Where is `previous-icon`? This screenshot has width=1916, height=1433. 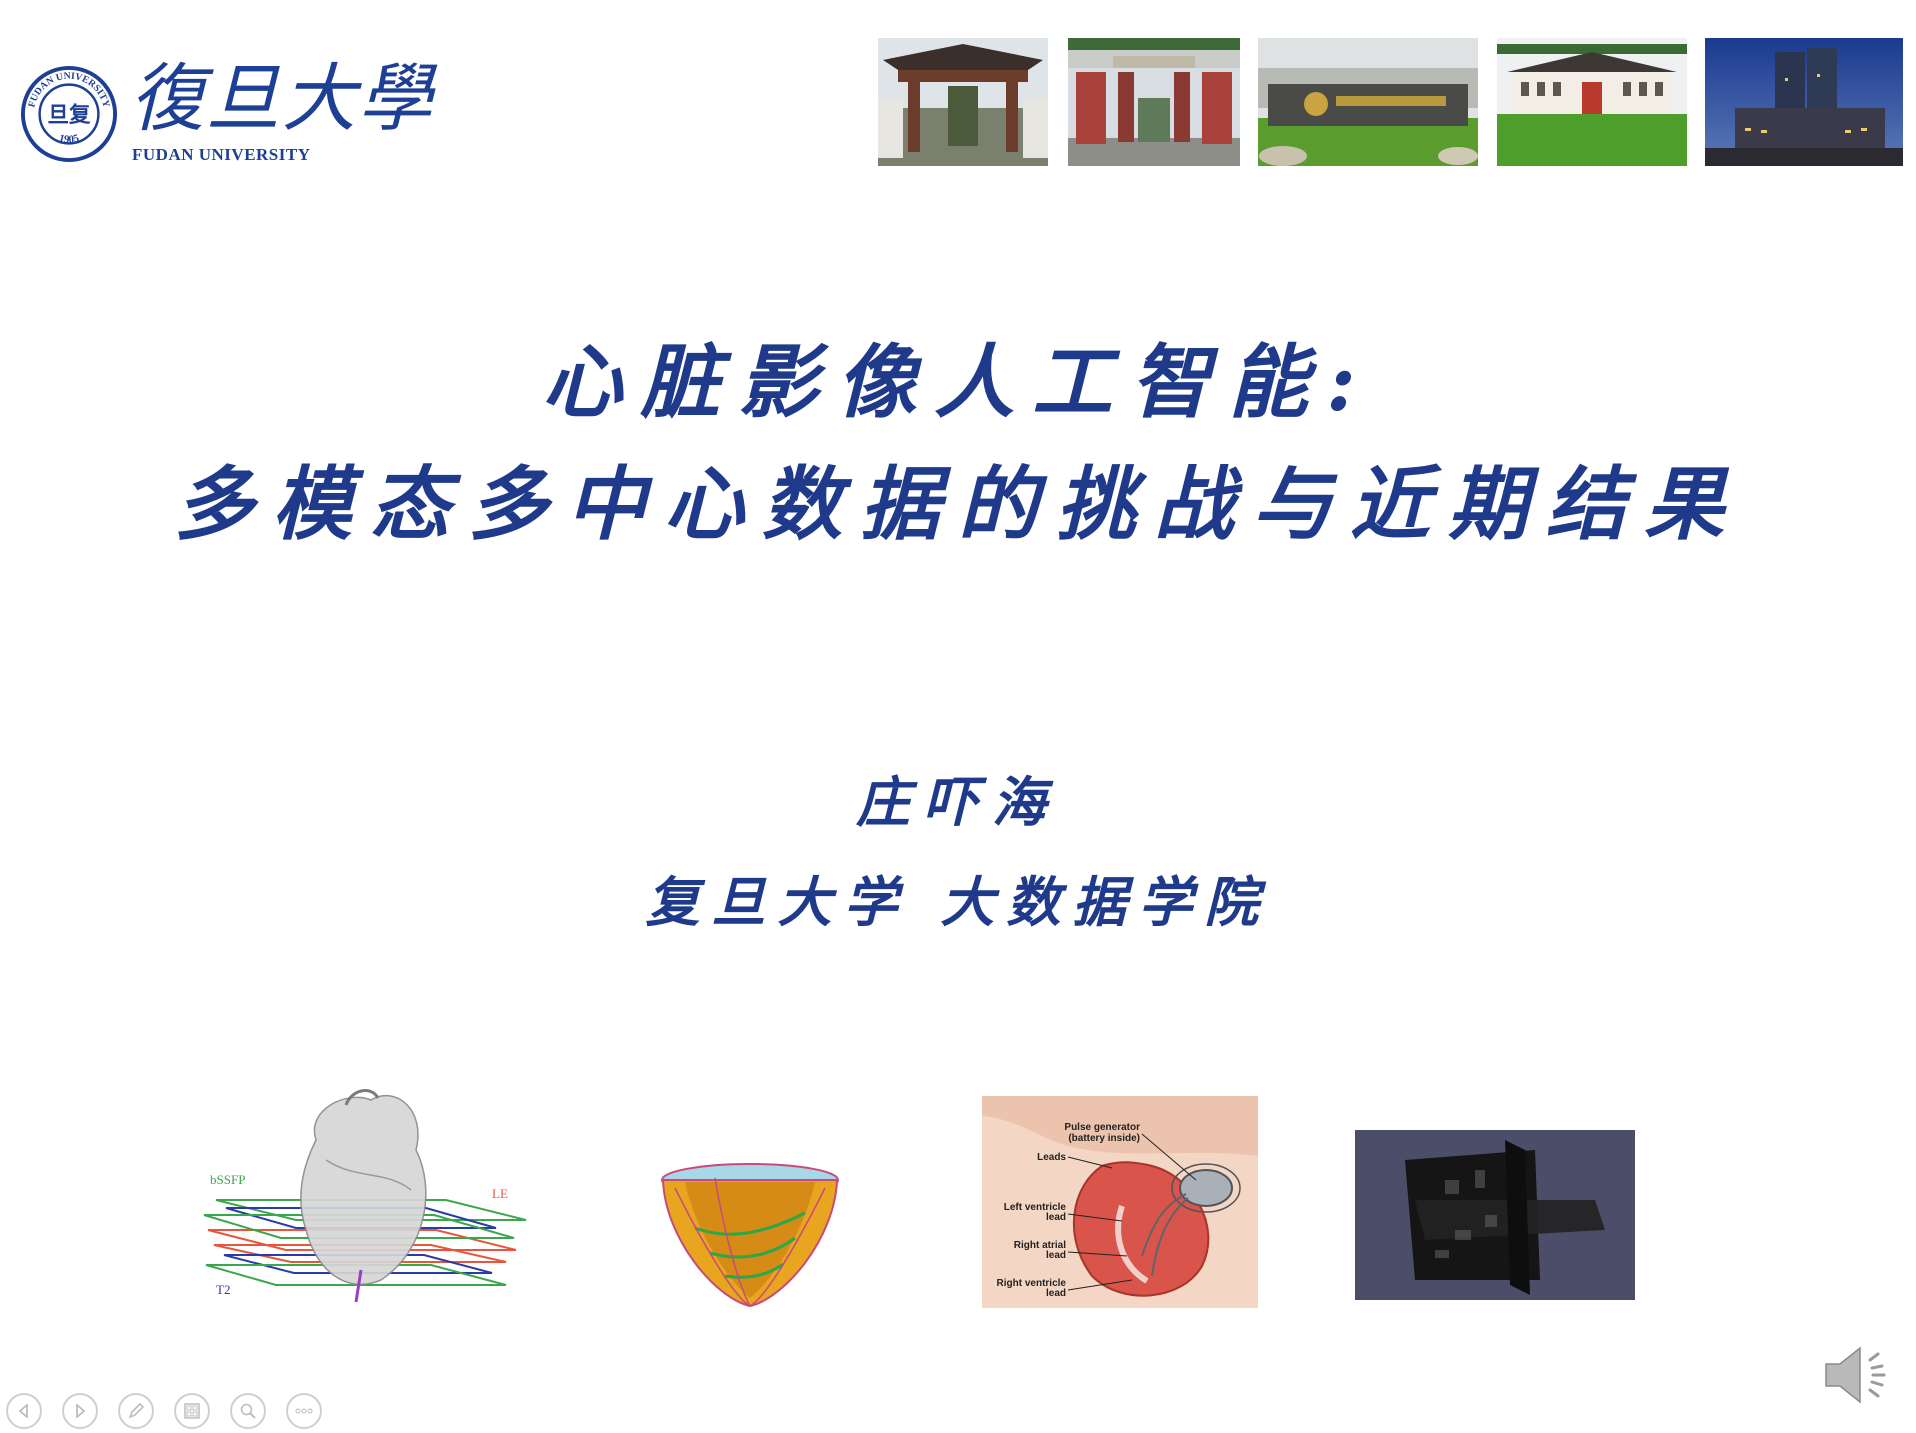 previous-icon is located at coordinates (23, 1411).